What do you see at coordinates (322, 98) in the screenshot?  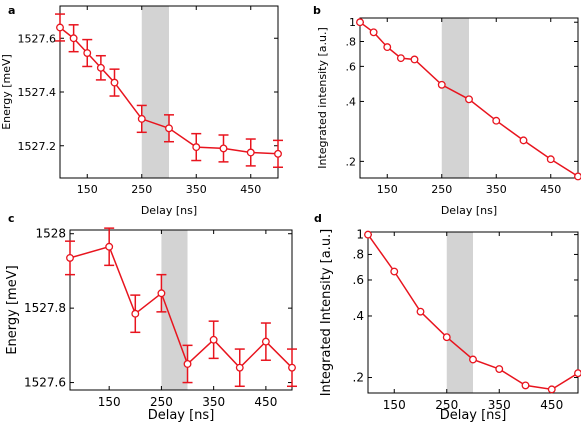 I see `y-axis-label: Integrated intensity [a.u.]` at bounding box center [322, 98].